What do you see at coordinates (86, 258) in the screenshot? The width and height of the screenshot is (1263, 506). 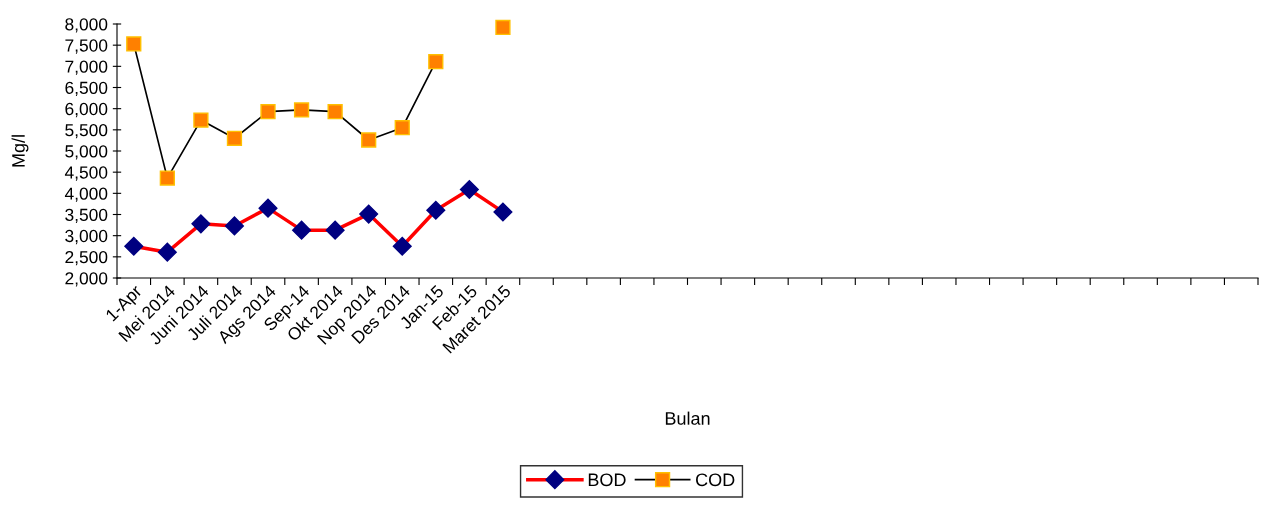 I see `y-tick-label: 2,500` at bounding box center [86, 258].